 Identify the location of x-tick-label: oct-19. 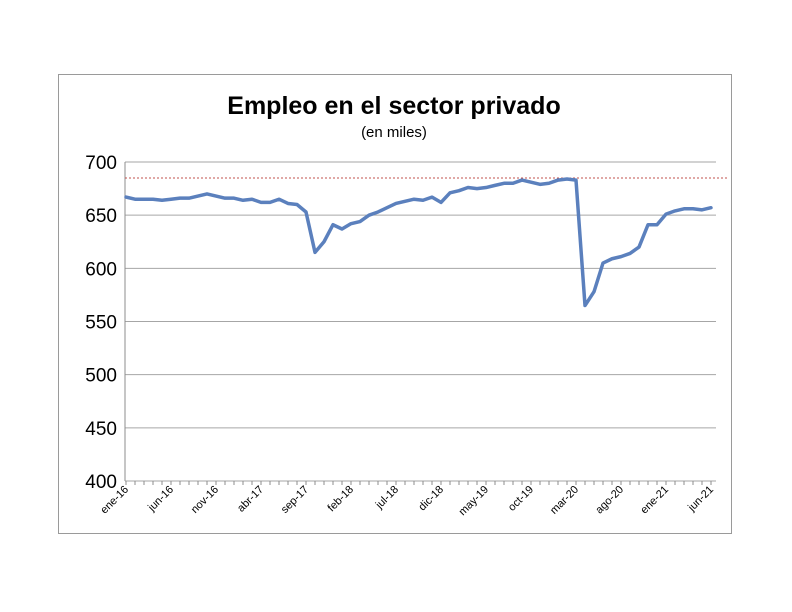
(521, 499).